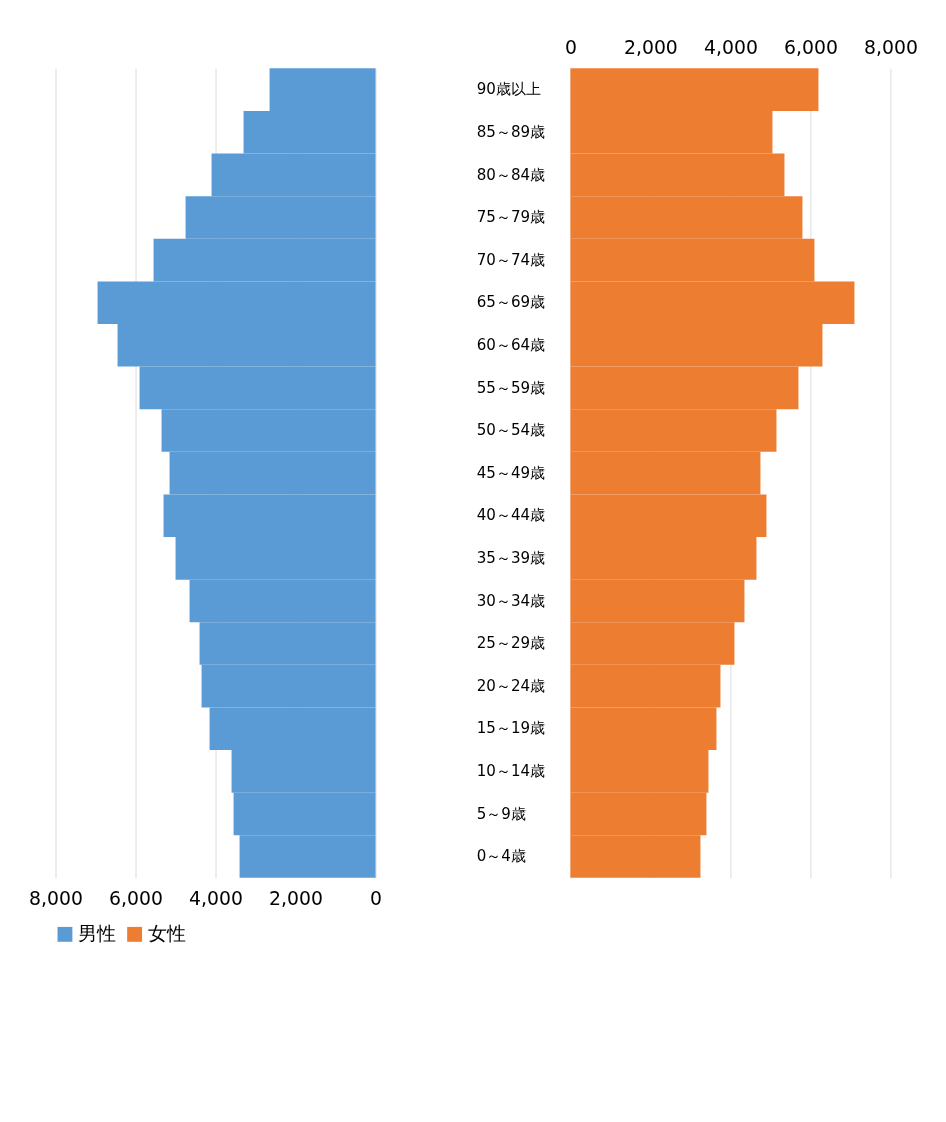 The width and height of the screenshot is (946, 1122). What do you see at coordinates (511, 302) in the screenshot?
I see `y-tick-label: 65～69歳` at bounding box center [511, 302].